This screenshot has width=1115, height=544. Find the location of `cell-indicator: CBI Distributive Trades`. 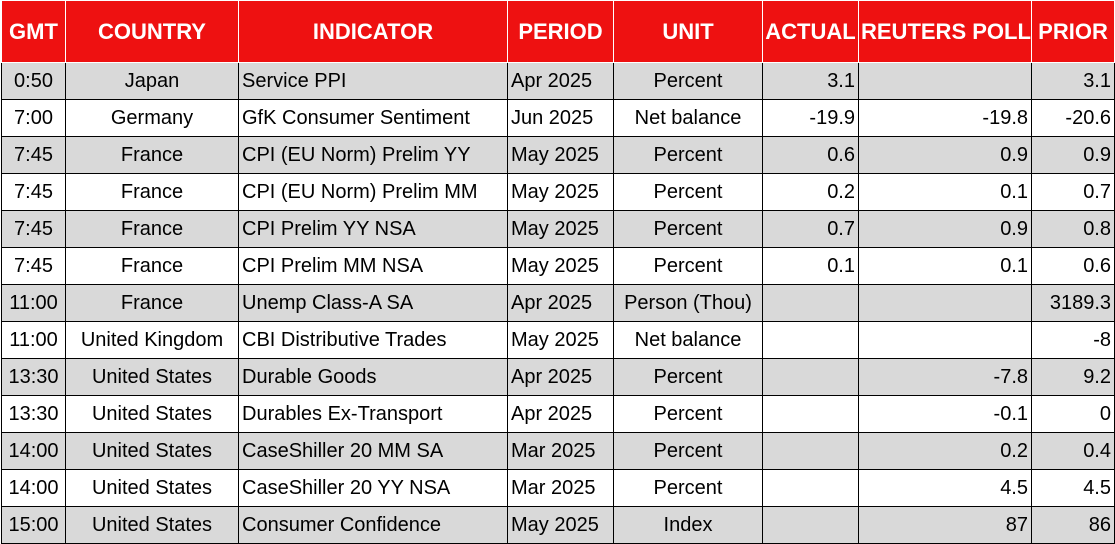

cell-indicator: CBI Distributive Trades is located at coordinates (373, 340).